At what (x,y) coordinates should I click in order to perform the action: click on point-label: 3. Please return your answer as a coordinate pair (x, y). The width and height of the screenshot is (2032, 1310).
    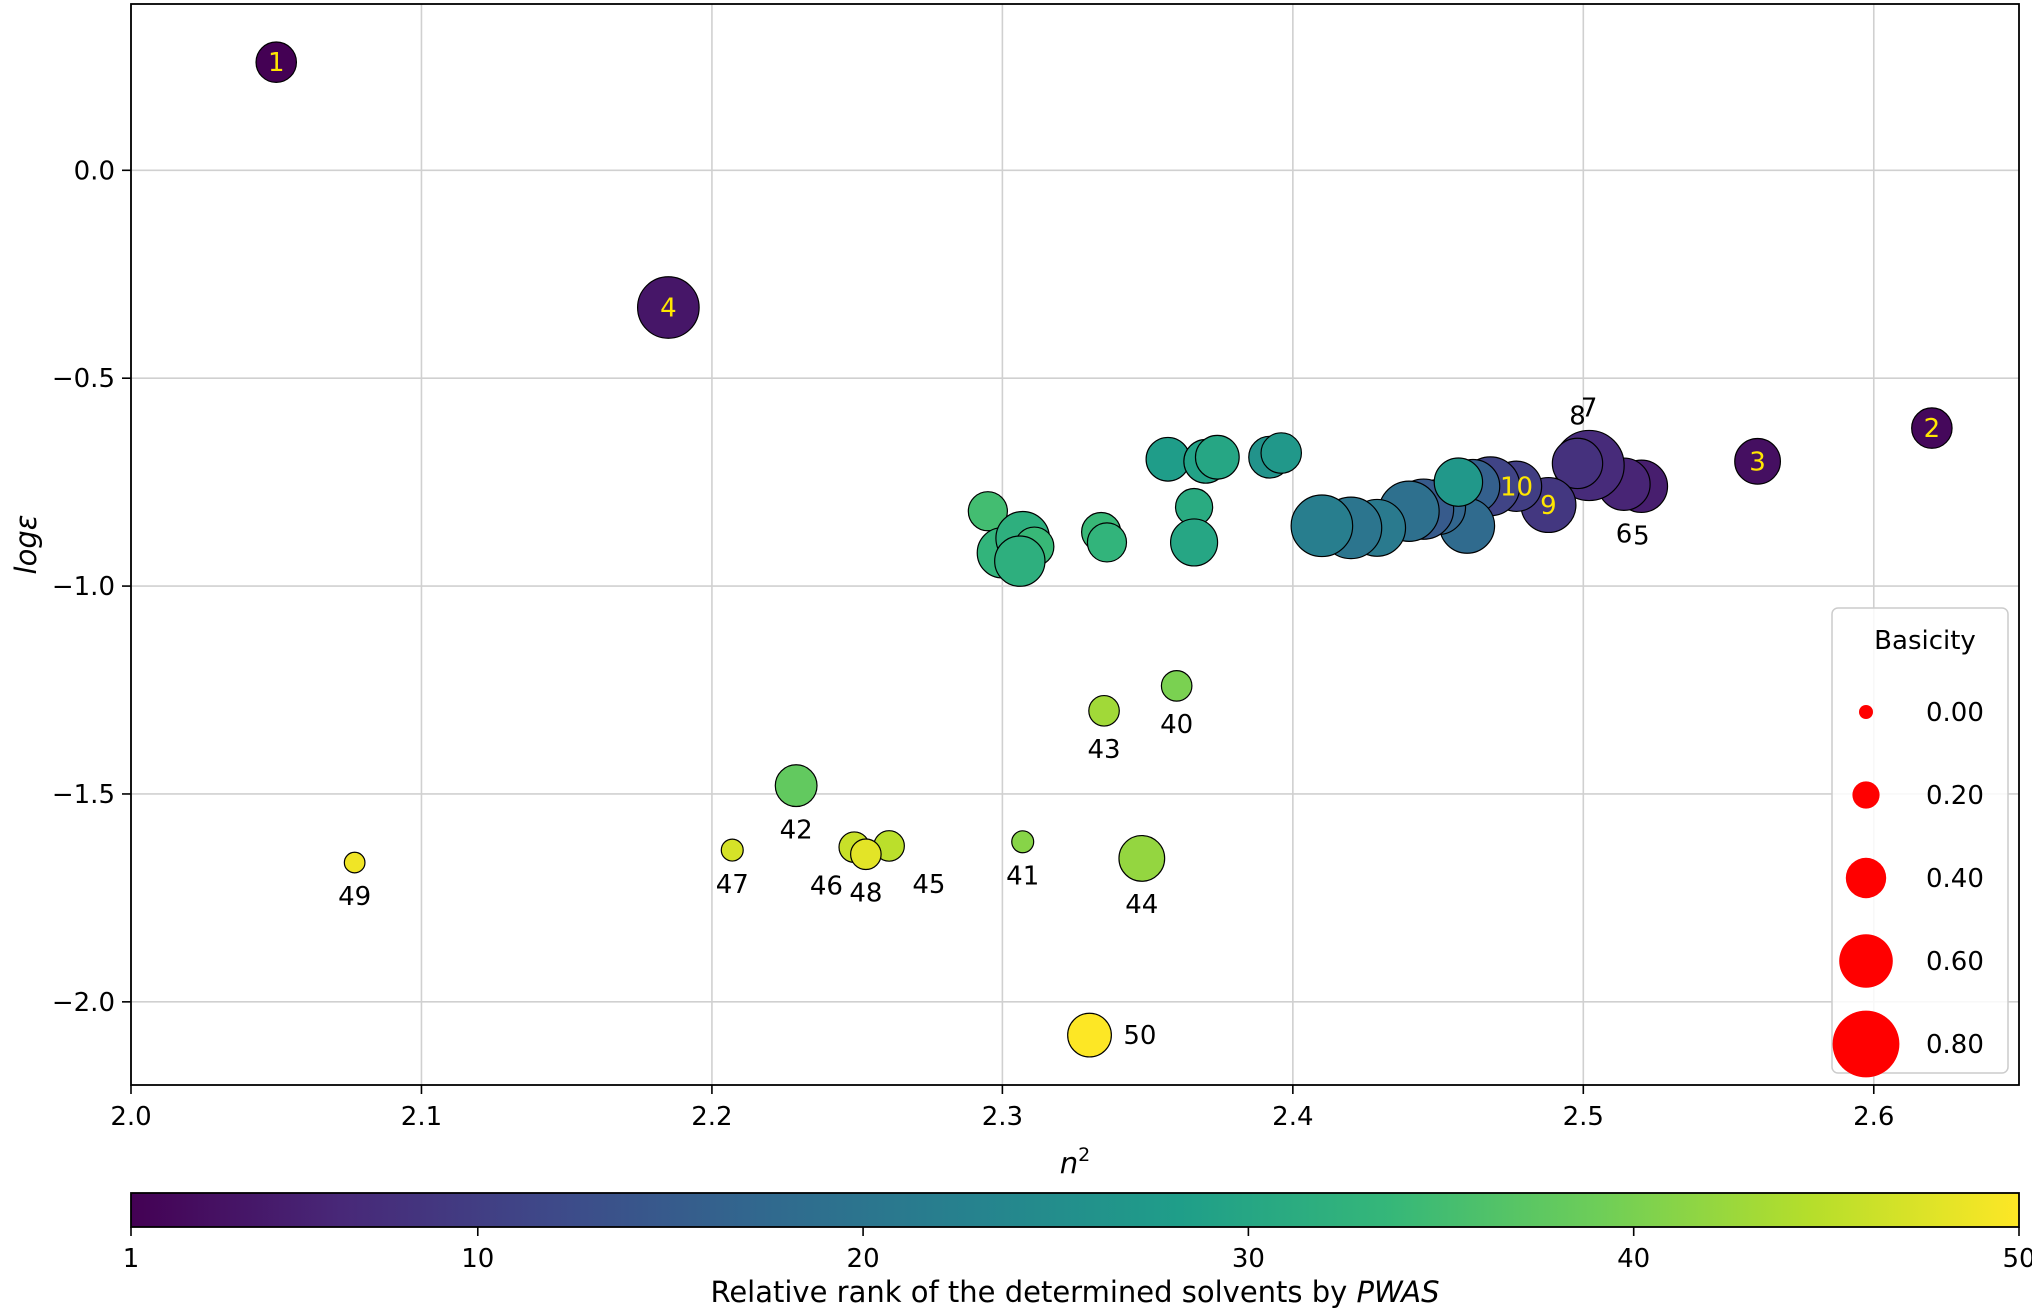
    Looking at the image, I should click on (1757, 462).